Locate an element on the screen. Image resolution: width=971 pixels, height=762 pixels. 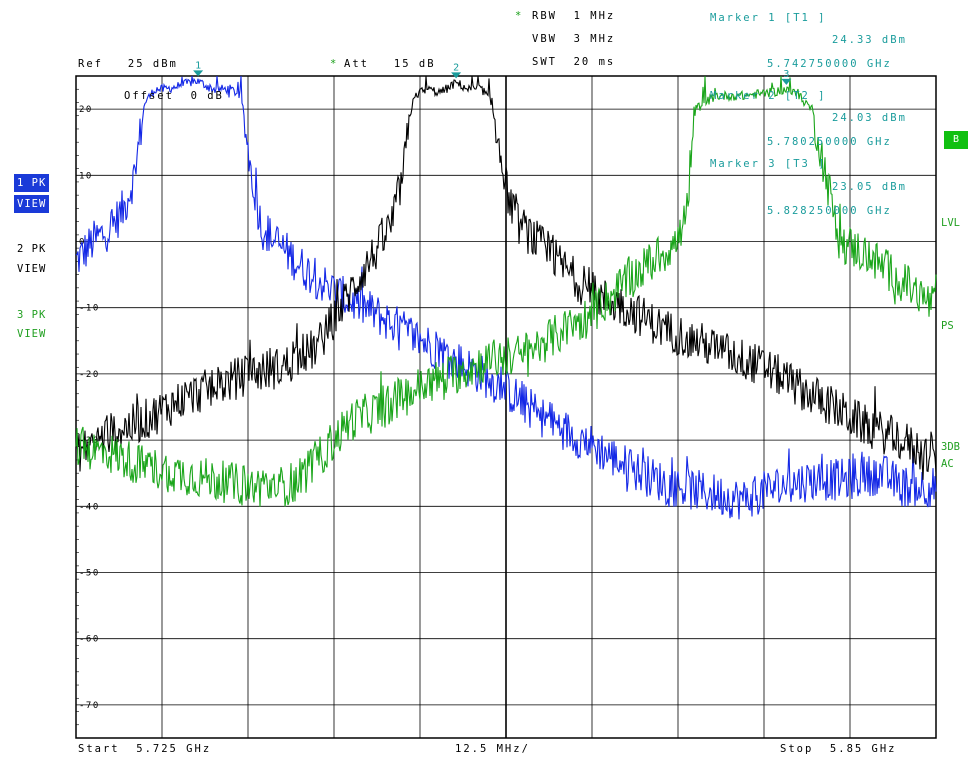
swt-readout: SWT 20 ms is located at coordinates (574, 62).